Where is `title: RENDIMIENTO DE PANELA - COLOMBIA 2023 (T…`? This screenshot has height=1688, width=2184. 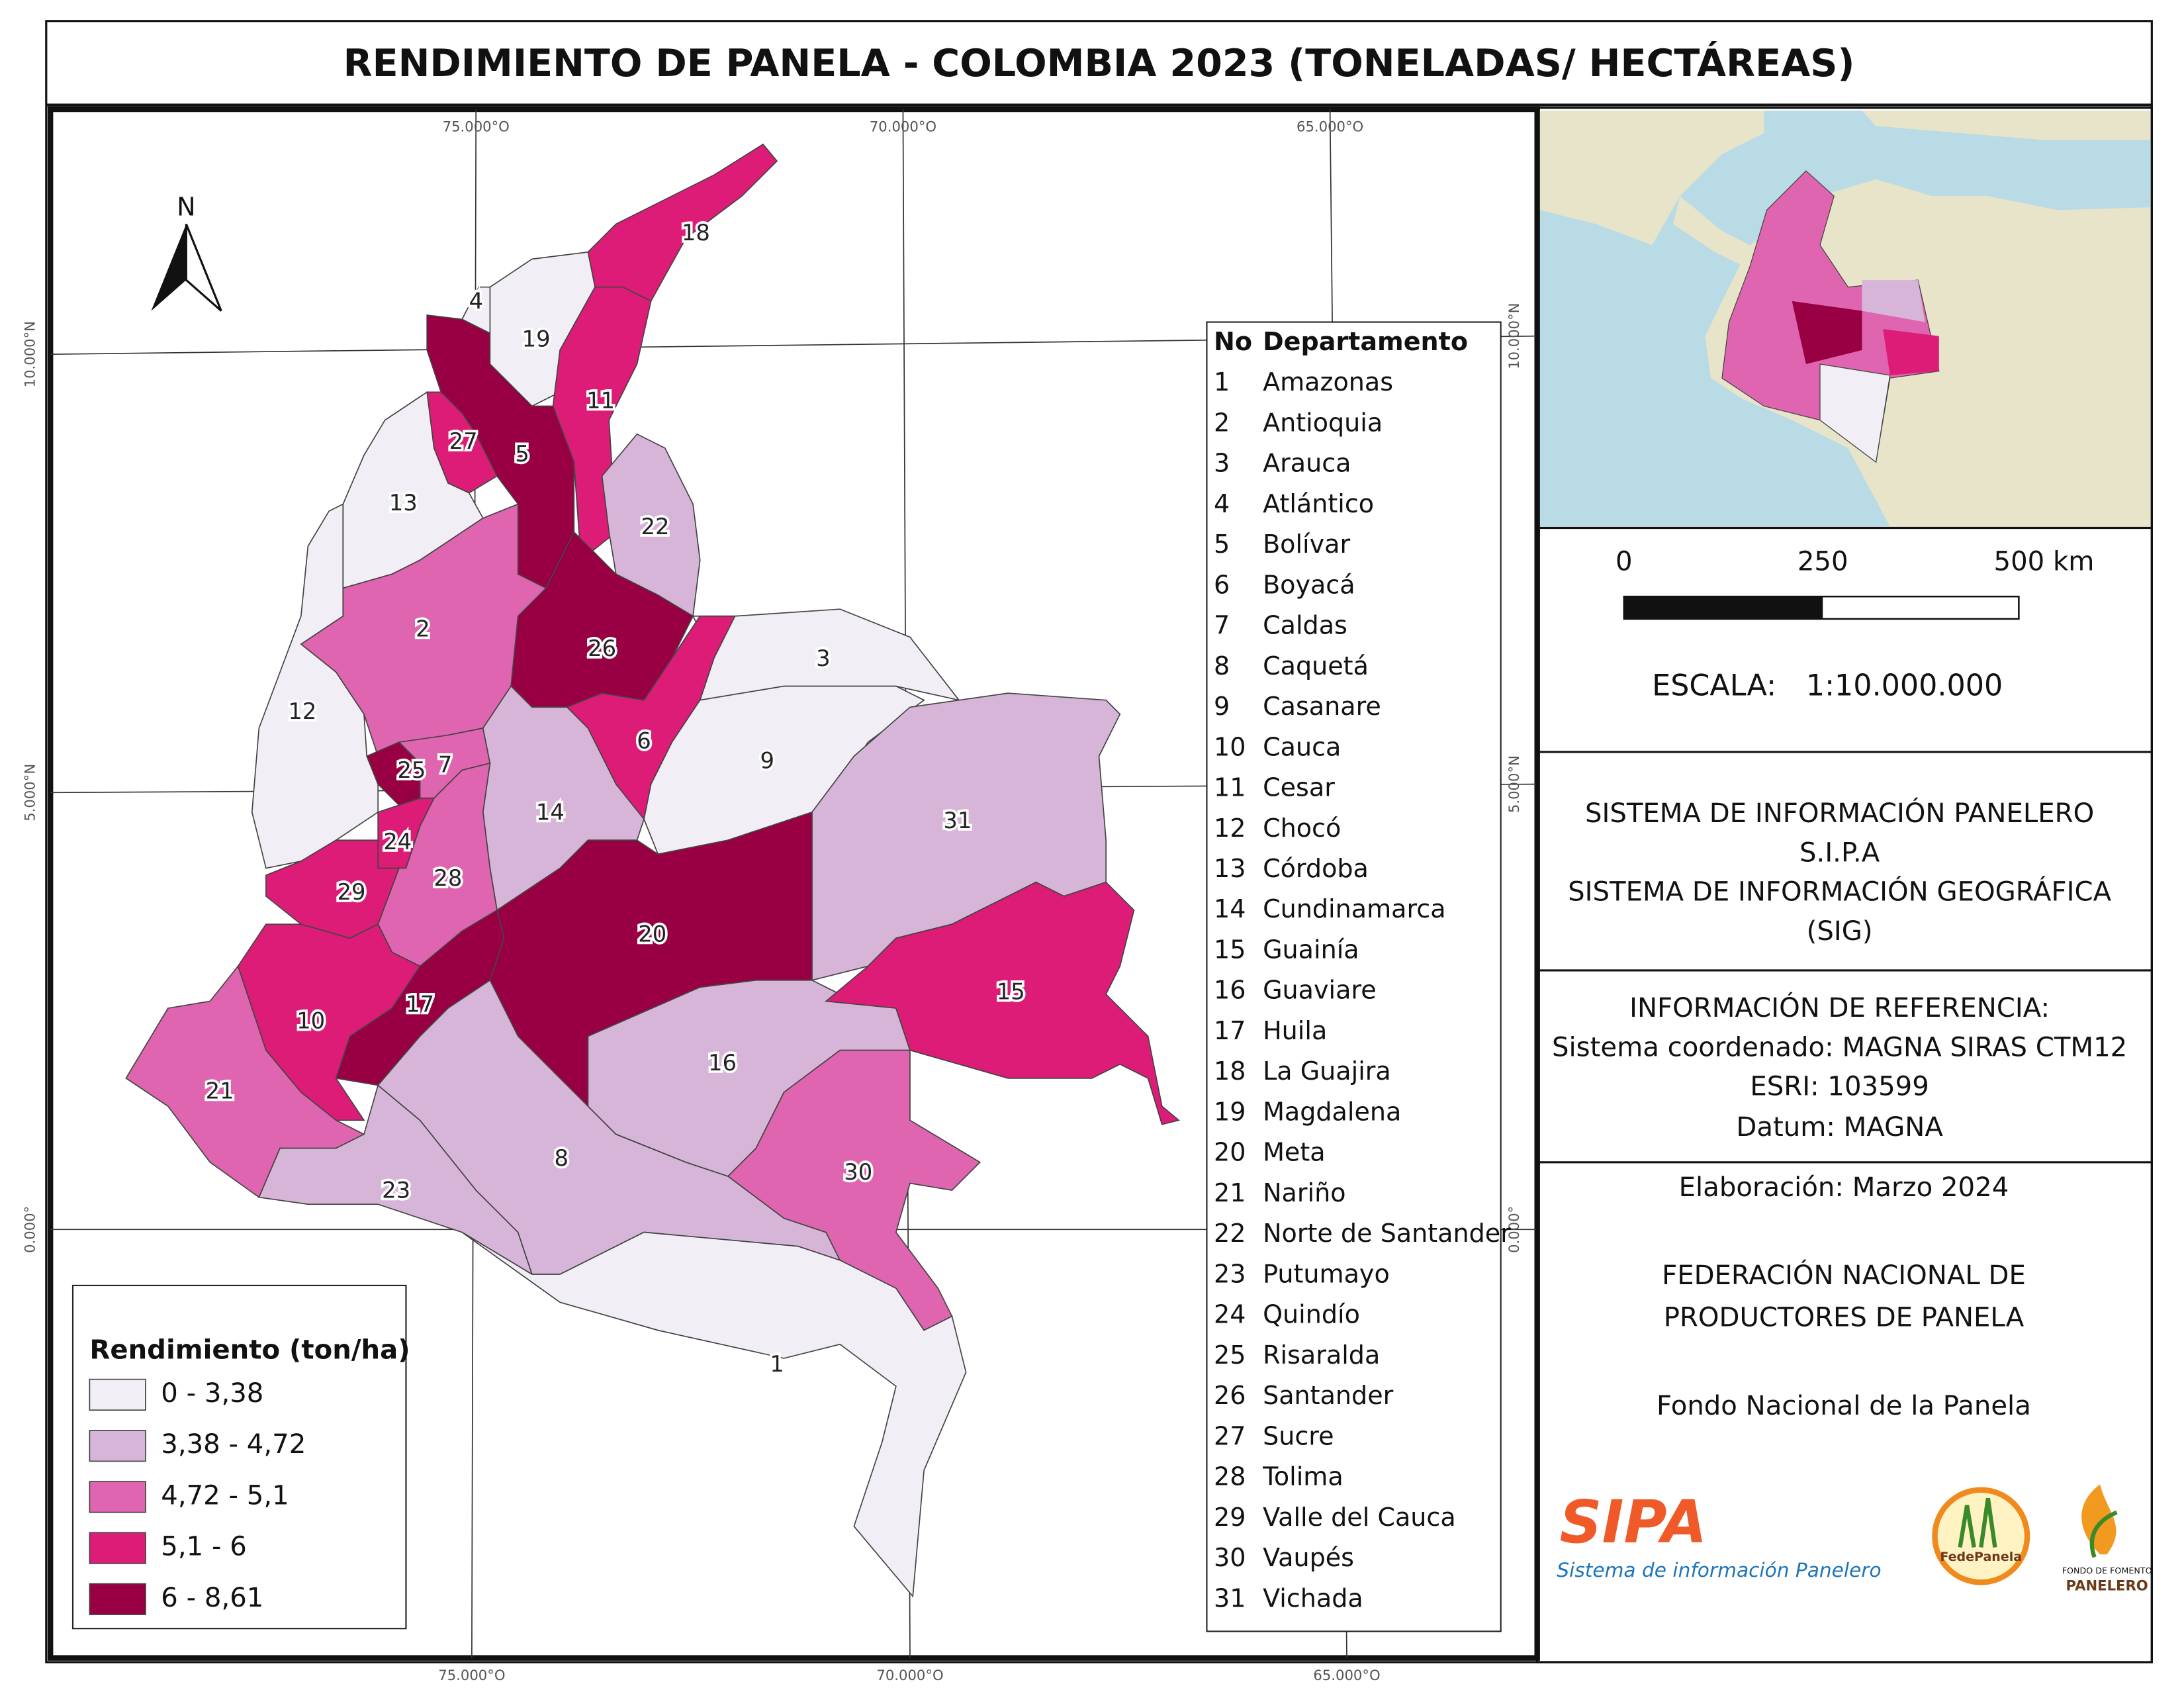 title: RENDIMIENTO DE PANELA - COLOMBIA 2023 (T… is located at coordinates (1099, 62).